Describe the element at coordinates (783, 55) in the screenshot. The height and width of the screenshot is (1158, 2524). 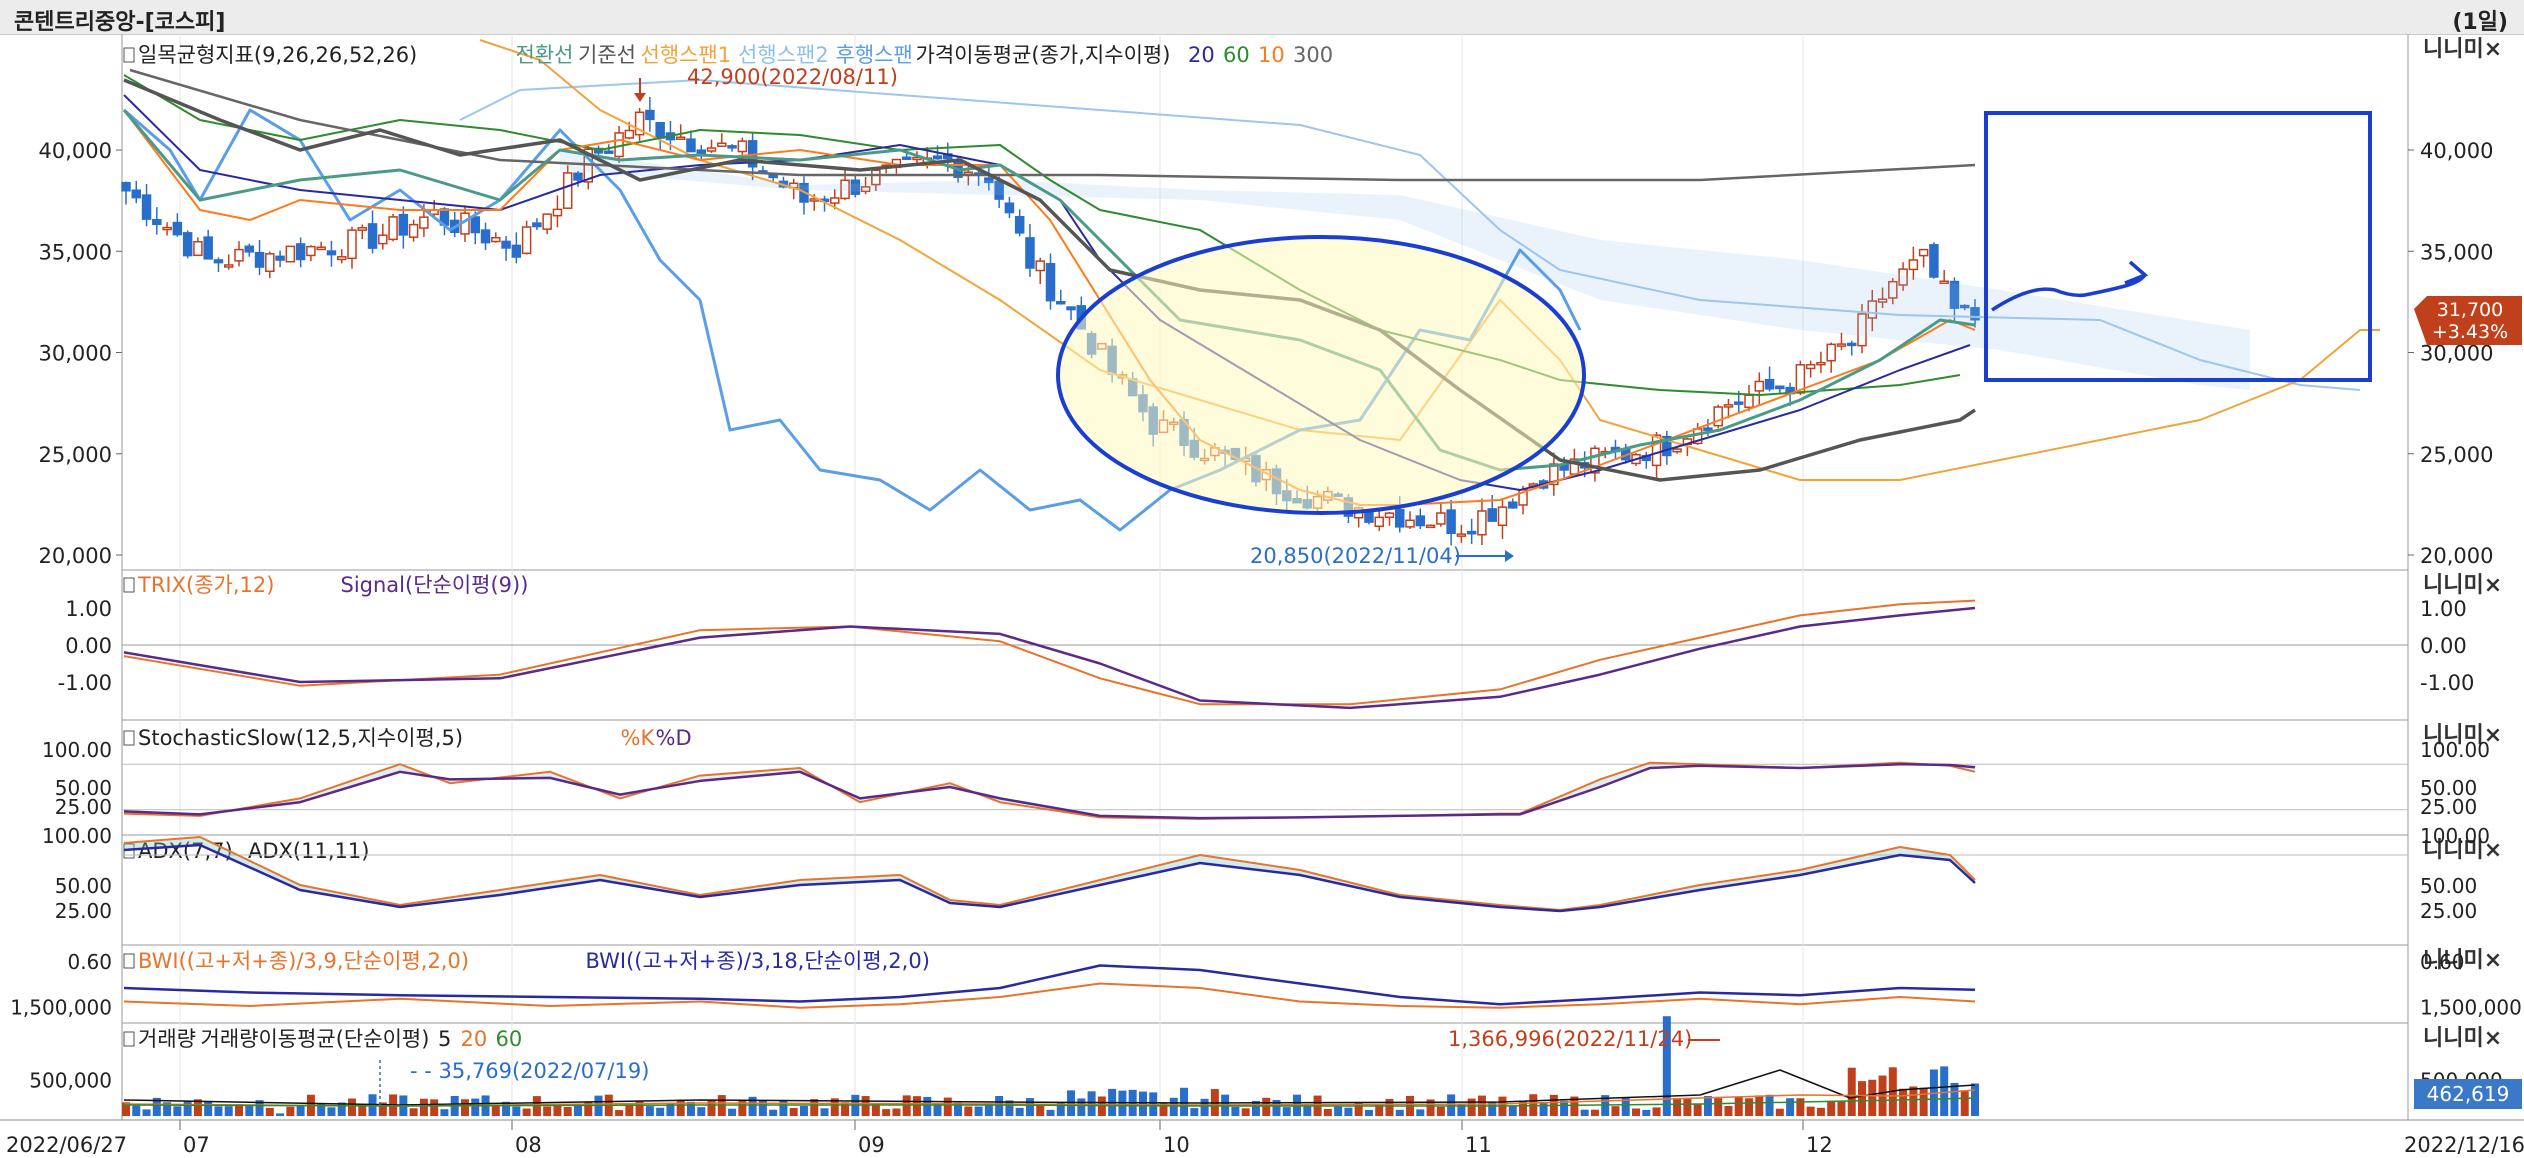
I see `price-legend-item: 선행스팬2` at that location.